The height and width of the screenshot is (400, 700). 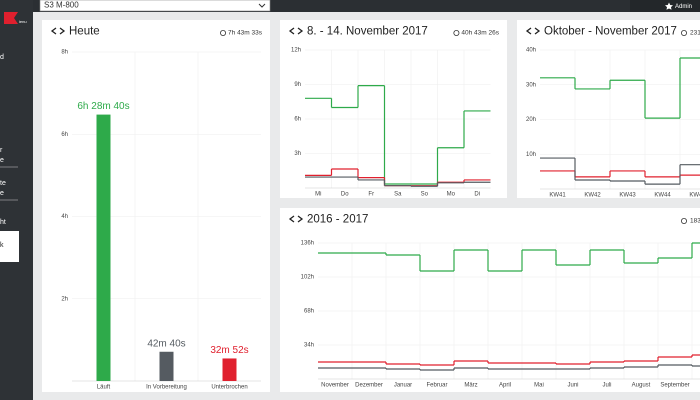 I want to click on nav-item: k, so click(x=2, y=245).